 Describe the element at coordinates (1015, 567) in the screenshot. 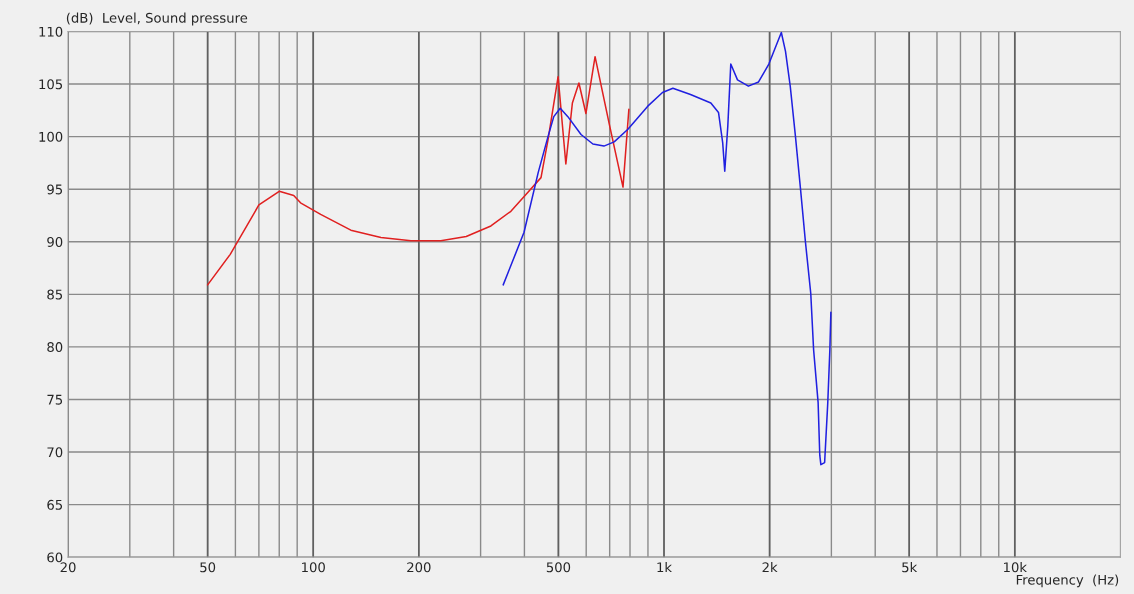

I see `x-tick-label: 10k` at that location.